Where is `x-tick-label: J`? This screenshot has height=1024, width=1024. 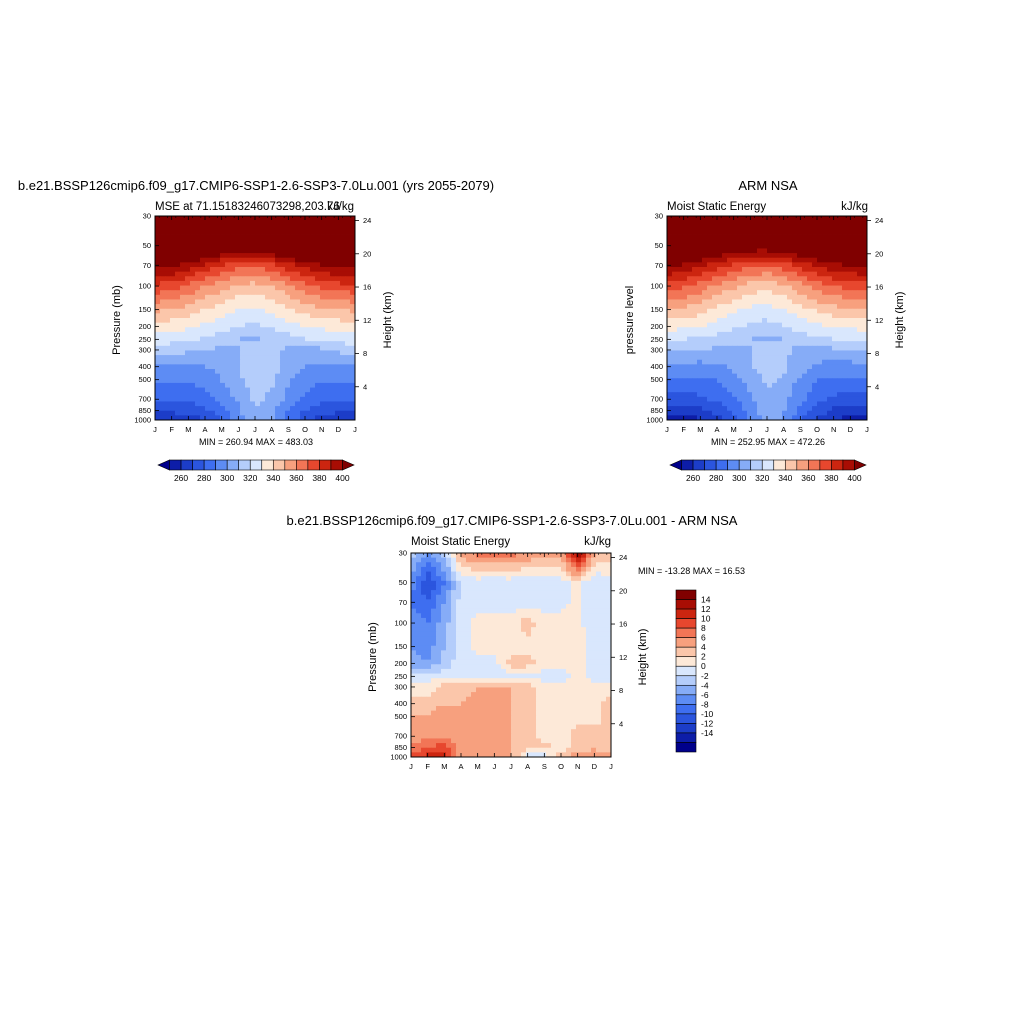 x-tick-label: J is located at coordinates (355, 429).